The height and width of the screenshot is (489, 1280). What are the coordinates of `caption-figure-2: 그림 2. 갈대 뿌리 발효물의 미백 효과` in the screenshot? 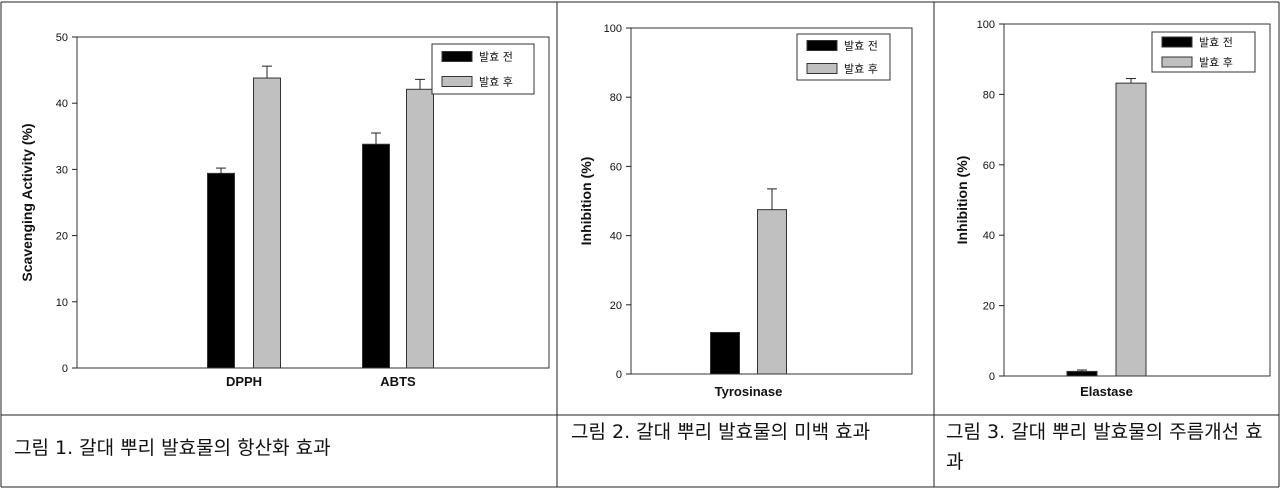 It's located at (721, 432).